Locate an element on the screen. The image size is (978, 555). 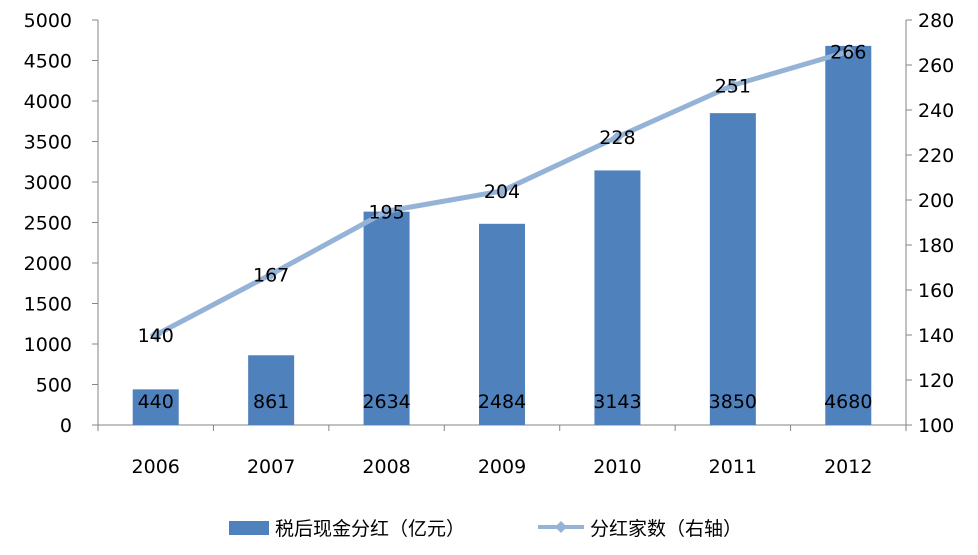
line-data-label: 204 is located at coordinates (502, 192).